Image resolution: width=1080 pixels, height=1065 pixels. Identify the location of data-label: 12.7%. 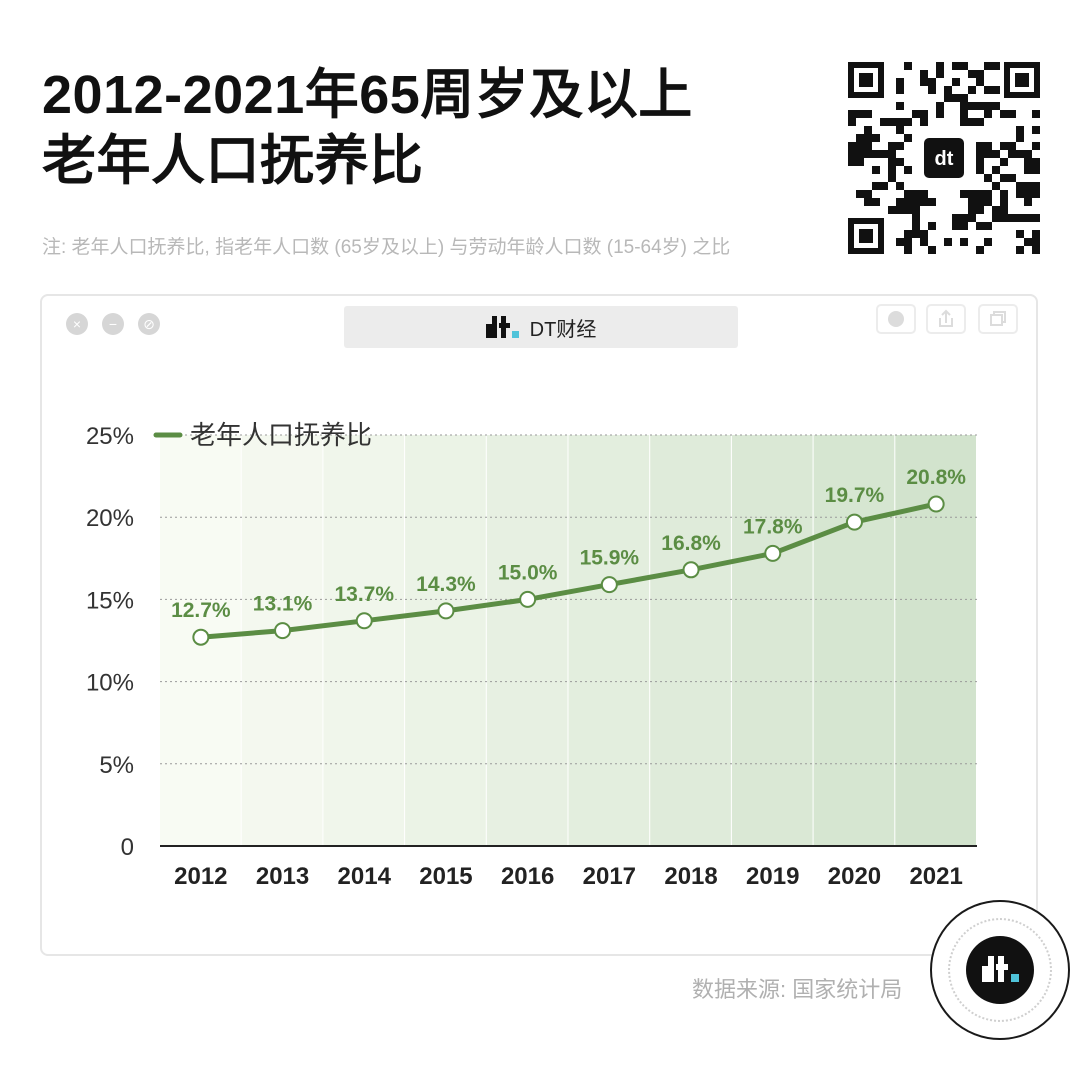
(201, 610).